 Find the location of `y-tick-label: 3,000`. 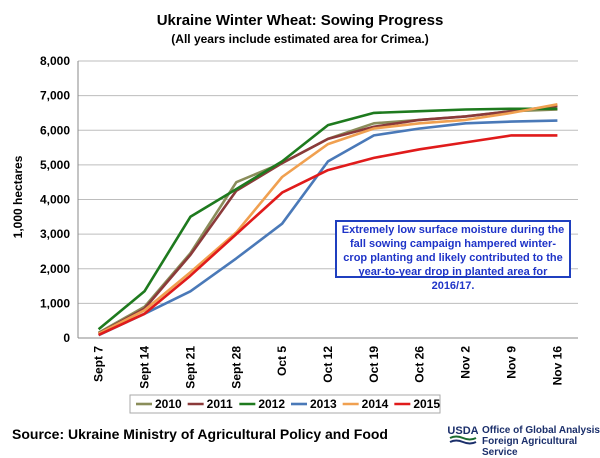

y-tick-label: 3,000 is located at coordinates (55, 234).